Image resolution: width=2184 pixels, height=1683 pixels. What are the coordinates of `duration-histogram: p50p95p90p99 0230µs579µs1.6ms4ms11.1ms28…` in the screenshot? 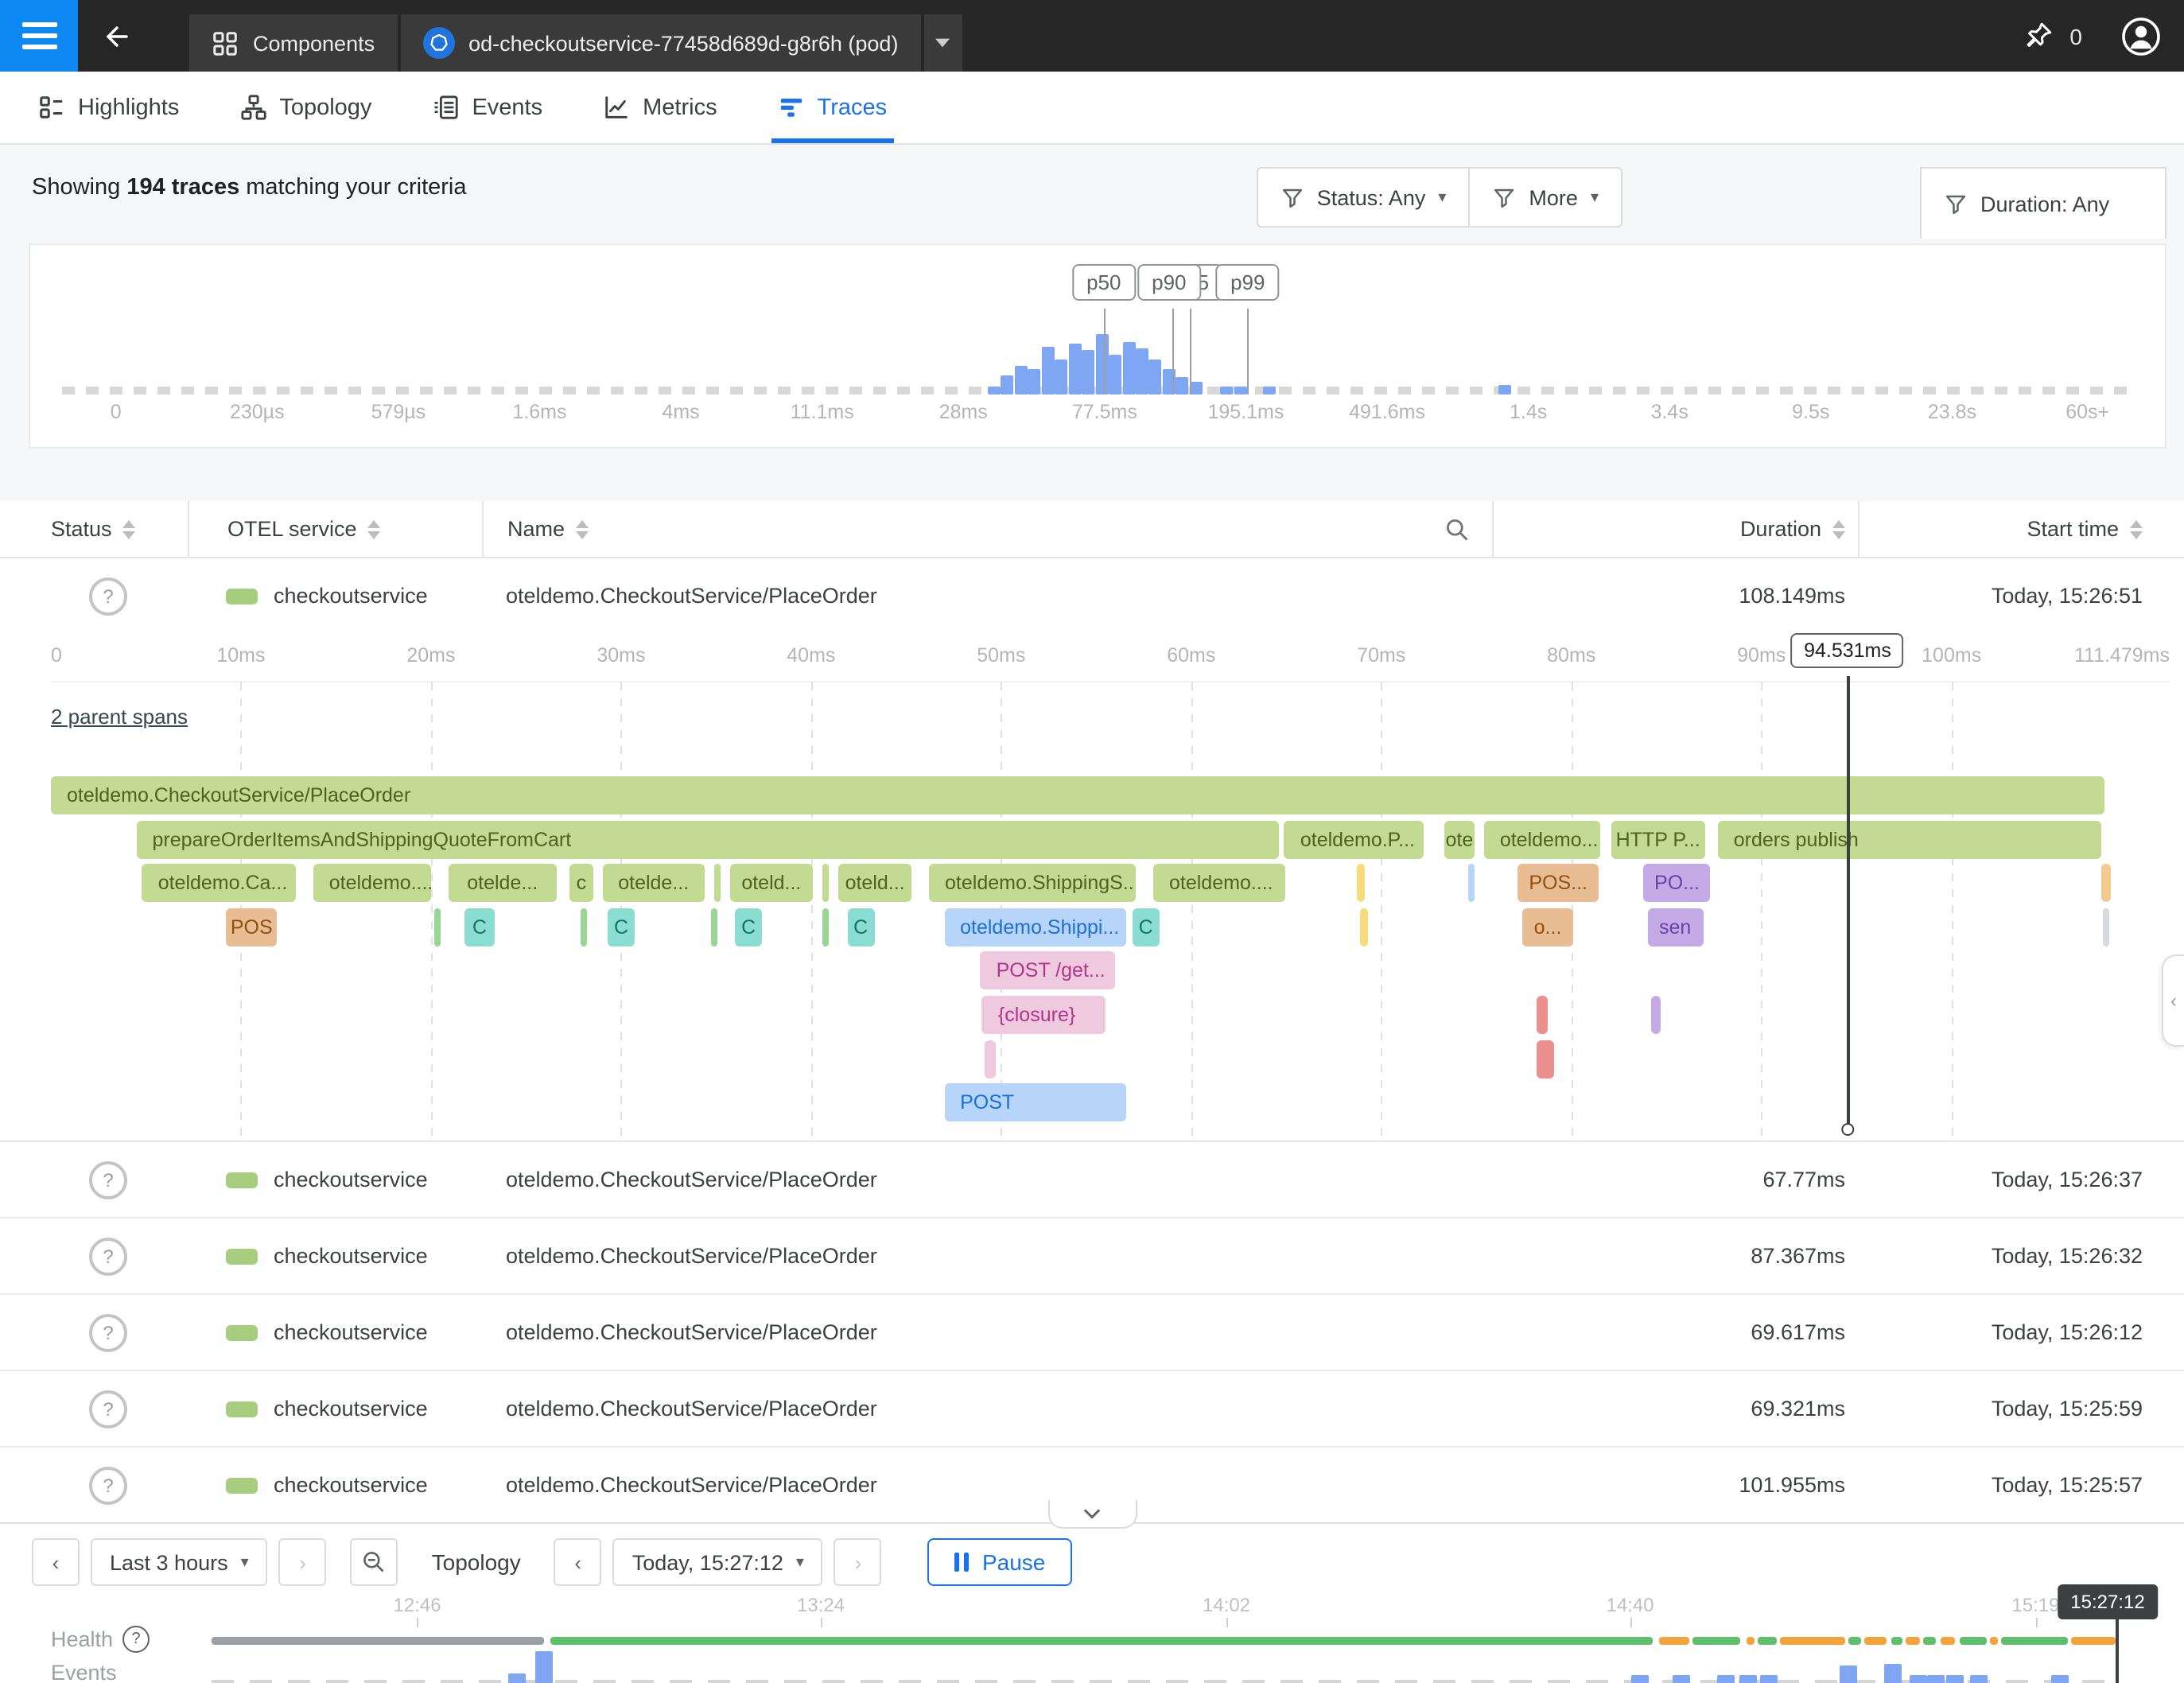 It's located at (1098, 346).